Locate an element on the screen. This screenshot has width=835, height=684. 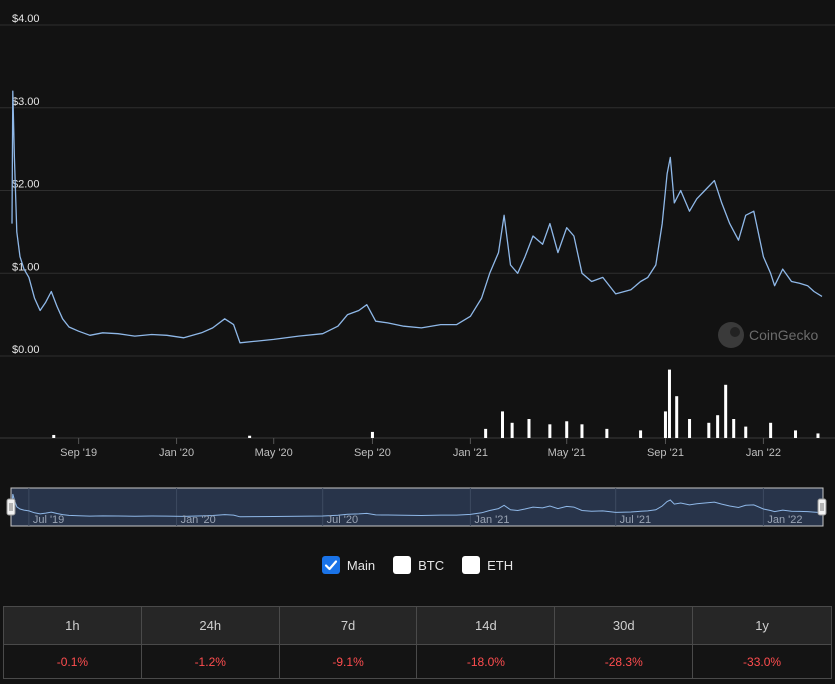
legend-main: Main is located at coordinates (348, 565).